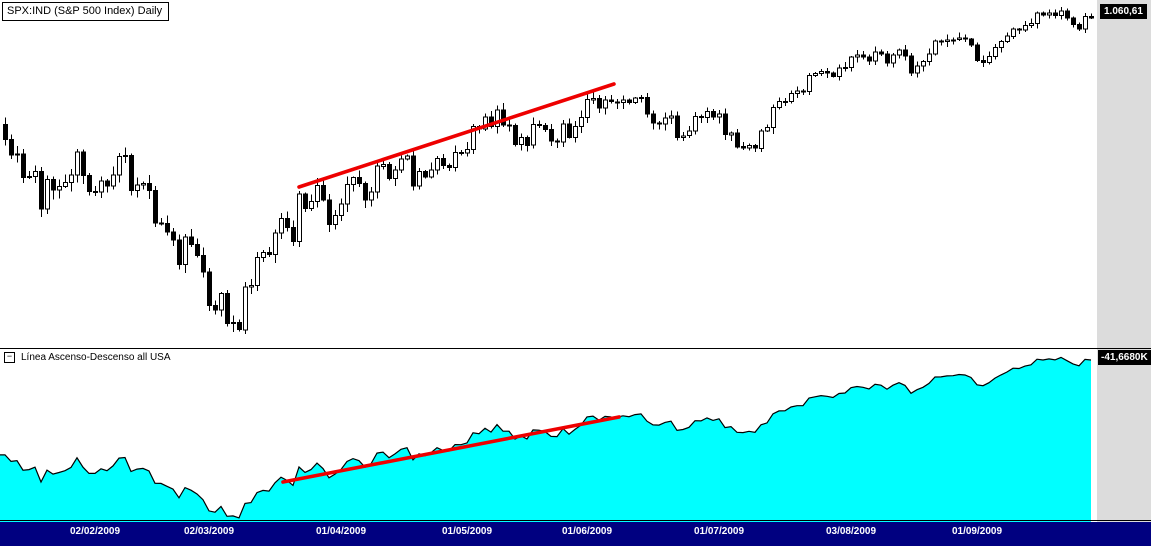  I want to click on collapse-indicator-button: −, so click(9, 357).